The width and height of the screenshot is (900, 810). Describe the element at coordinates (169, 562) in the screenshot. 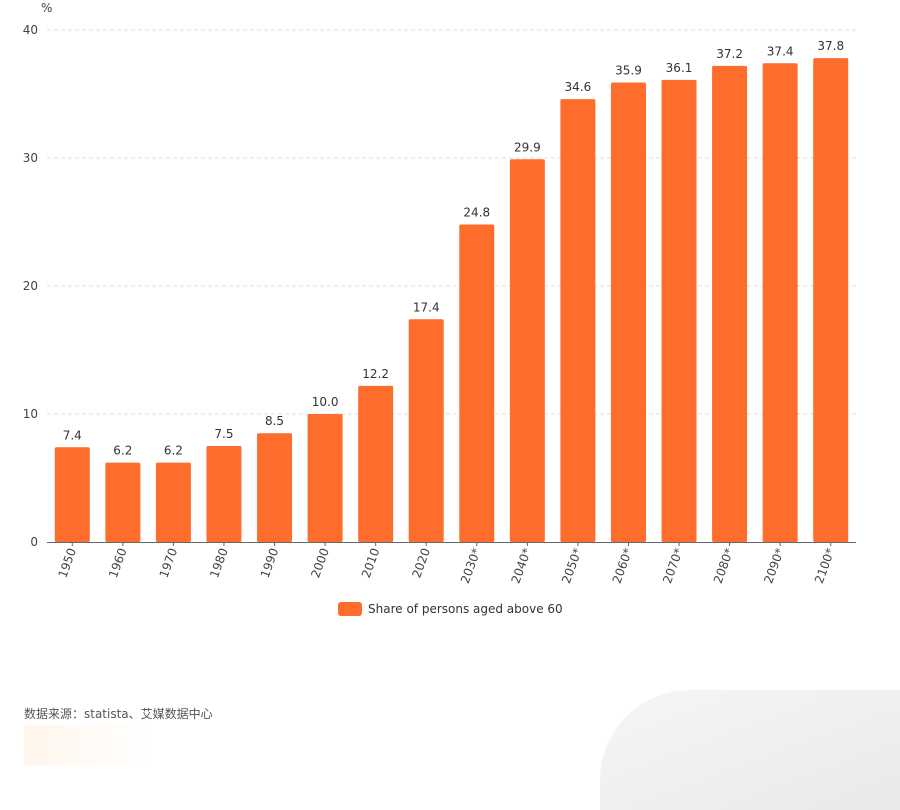

I see `x-tick-label: 1970` at that location.